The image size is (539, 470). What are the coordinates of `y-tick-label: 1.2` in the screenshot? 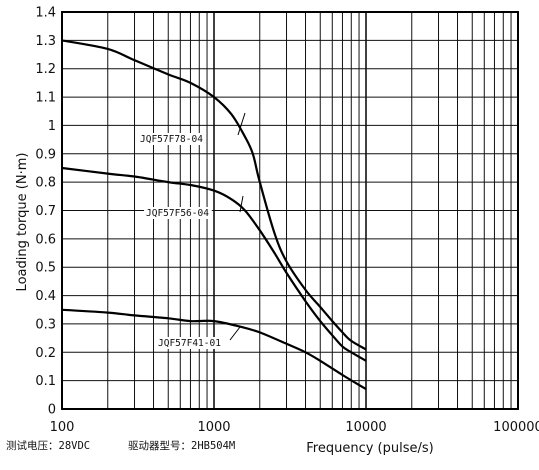 It's located at (45, 69).